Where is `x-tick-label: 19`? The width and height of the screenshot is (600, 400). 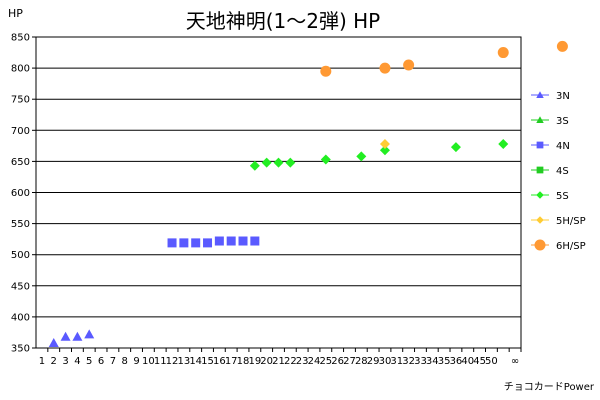
x-tick-label: 19 is located at coordinates (254, 361).